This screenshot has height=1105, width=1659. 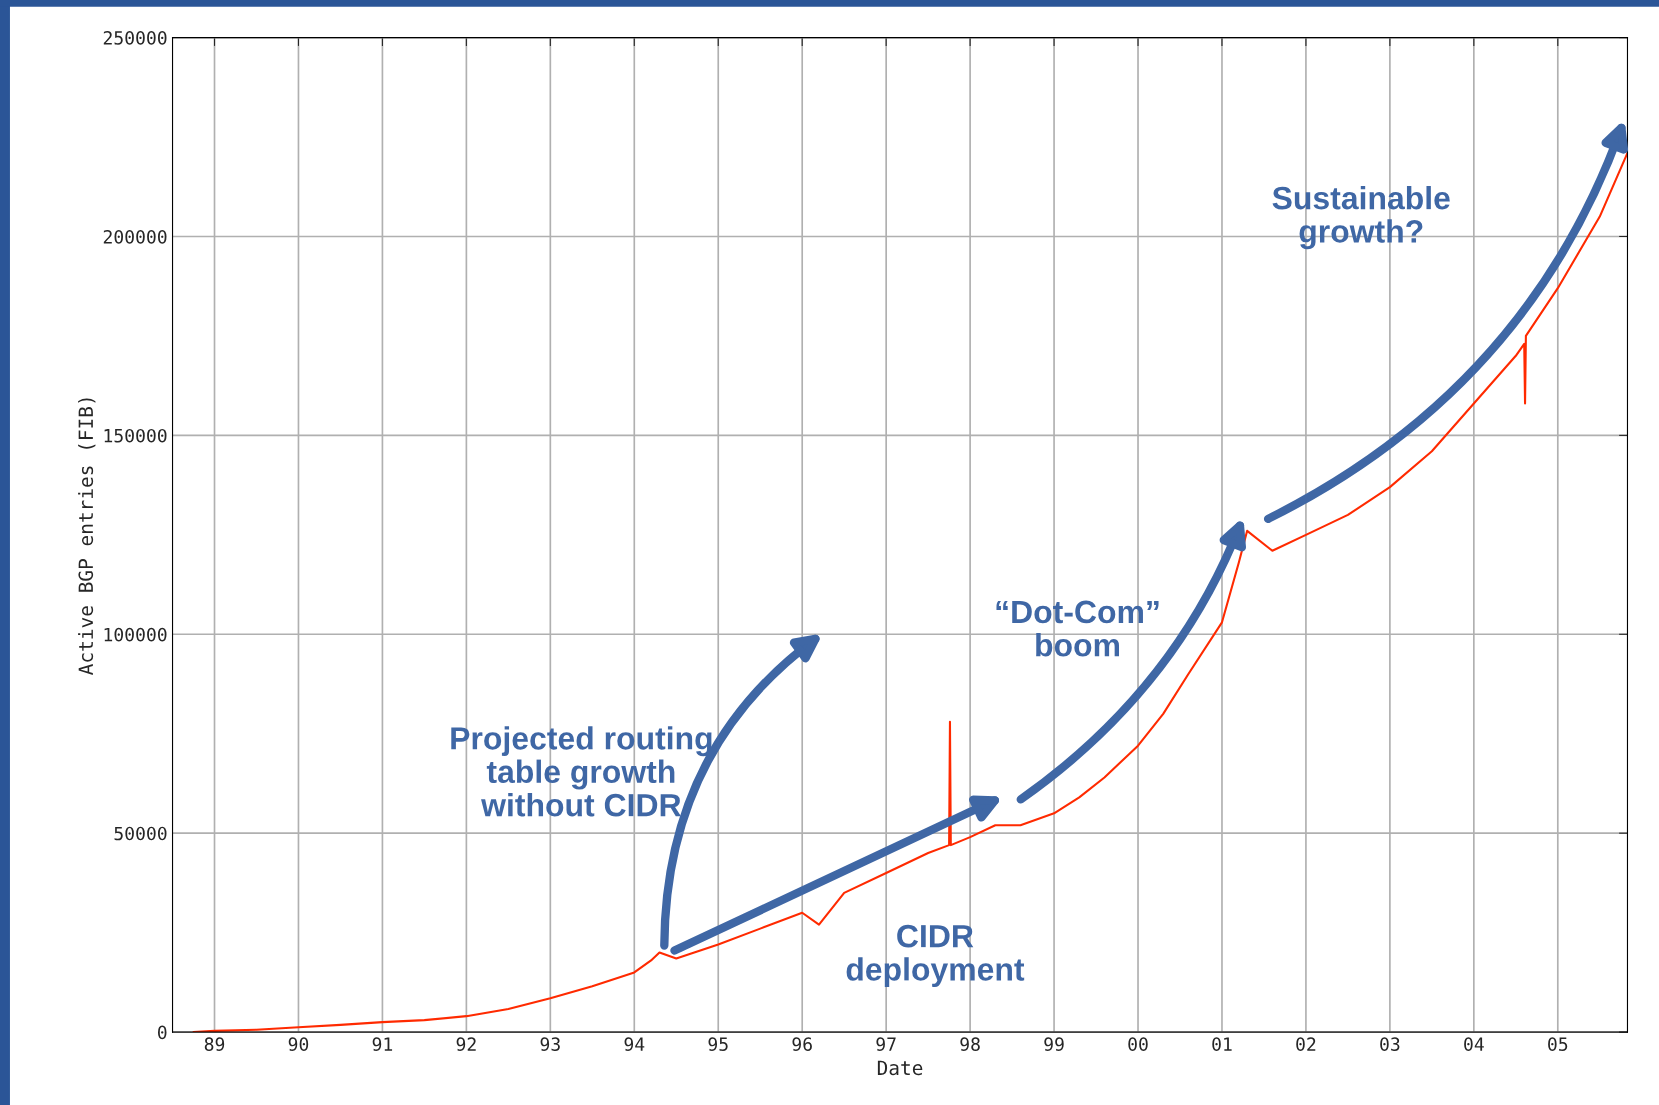 What do you see at coordinates (382, 1044) in the screenshot?
I see `x-tick-label: 91` at bounding box center [382, 1044].